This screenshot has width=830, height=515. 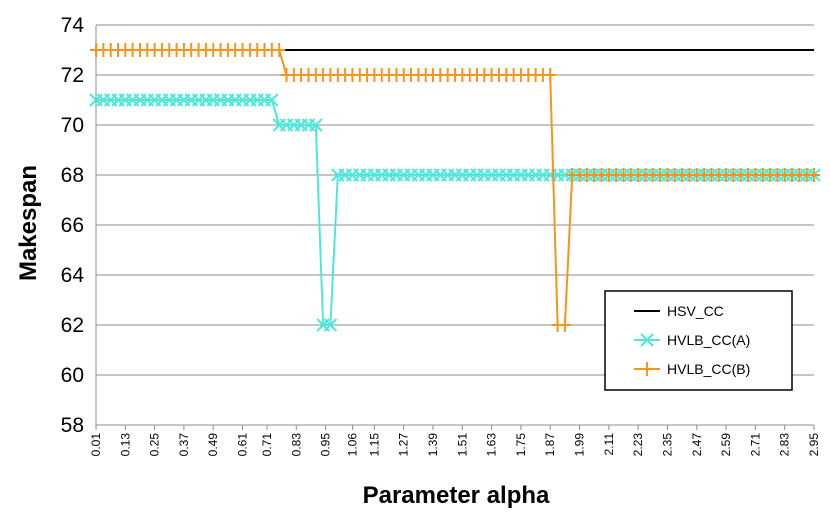 What do you see at coordinates (404, 445) in the screenshot?
I see `x-tick-label: 1.27` at bounding box center [404, 445].